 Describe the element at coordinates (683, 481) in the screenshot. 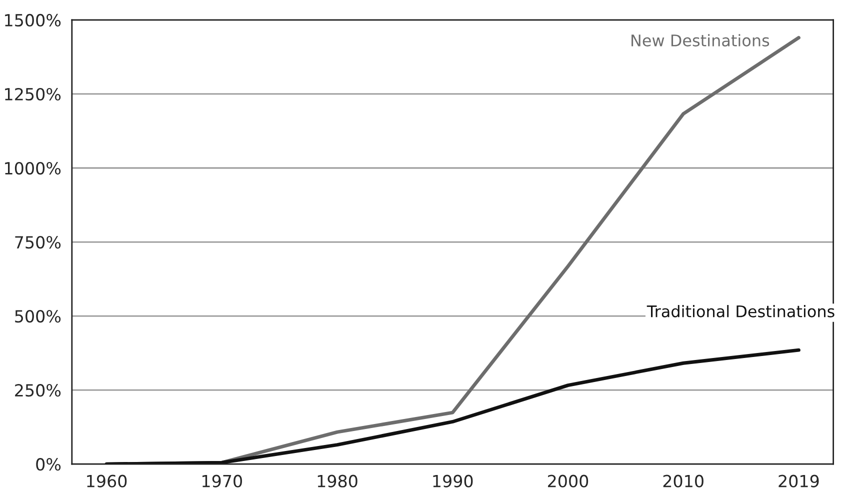

I see `x-tick-label: 2010` at that location.